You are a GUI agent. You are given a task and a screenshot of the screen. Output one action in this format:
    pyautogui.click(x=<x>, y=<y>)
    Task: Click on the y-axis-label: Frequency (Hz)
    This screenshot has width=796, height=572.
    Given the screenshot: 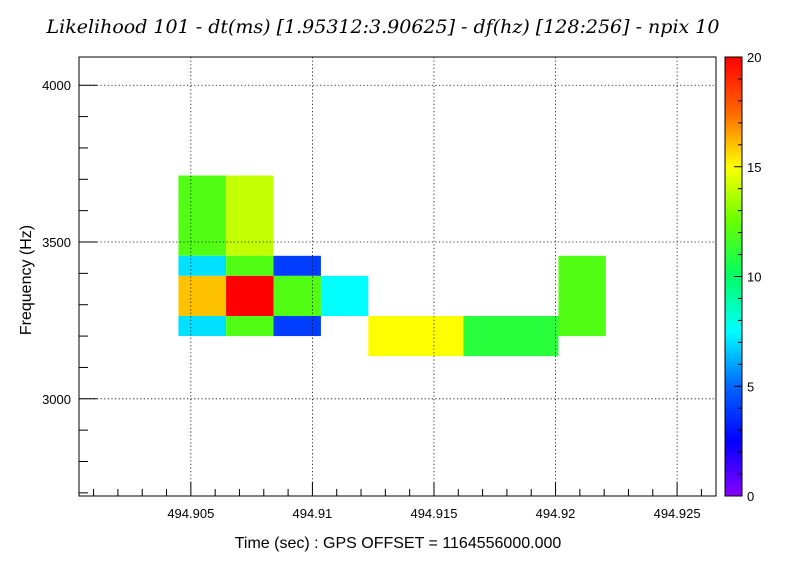 What is the action you would take?
    pyautogui.click(x=26, y=280)
    